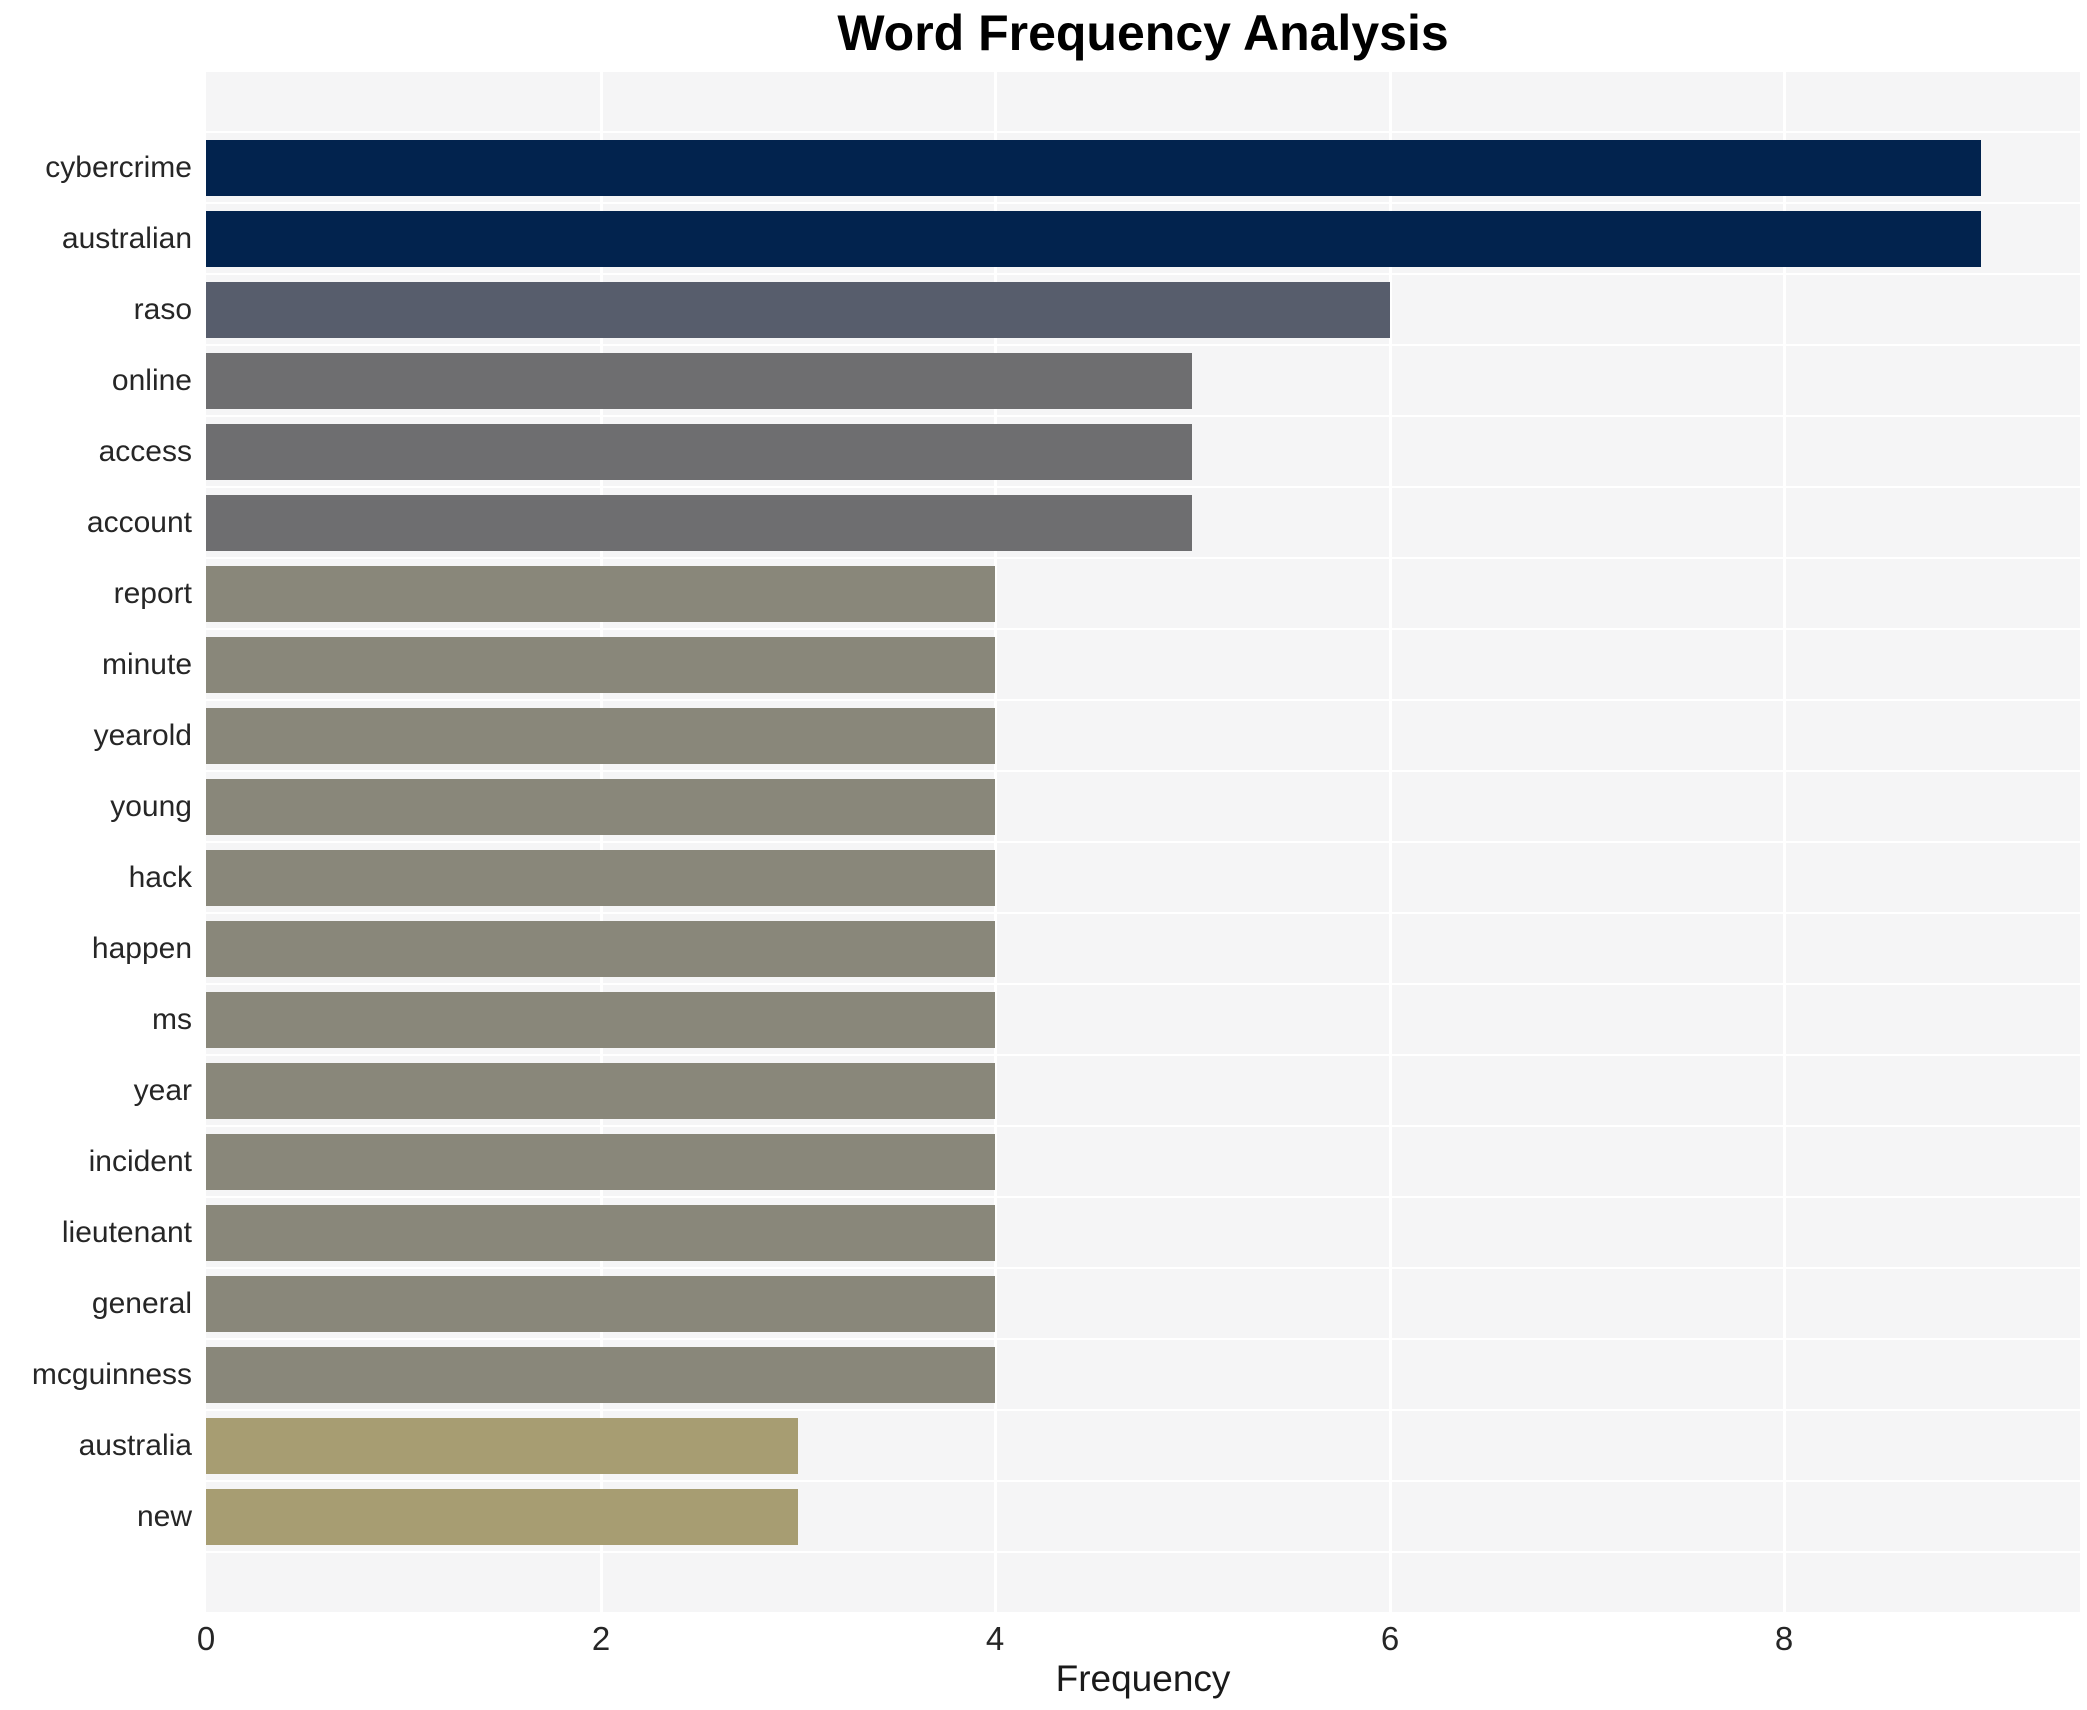 The image size is (2087, 1710). I want to click on category-label: mcguinness, so click(111, 1374).